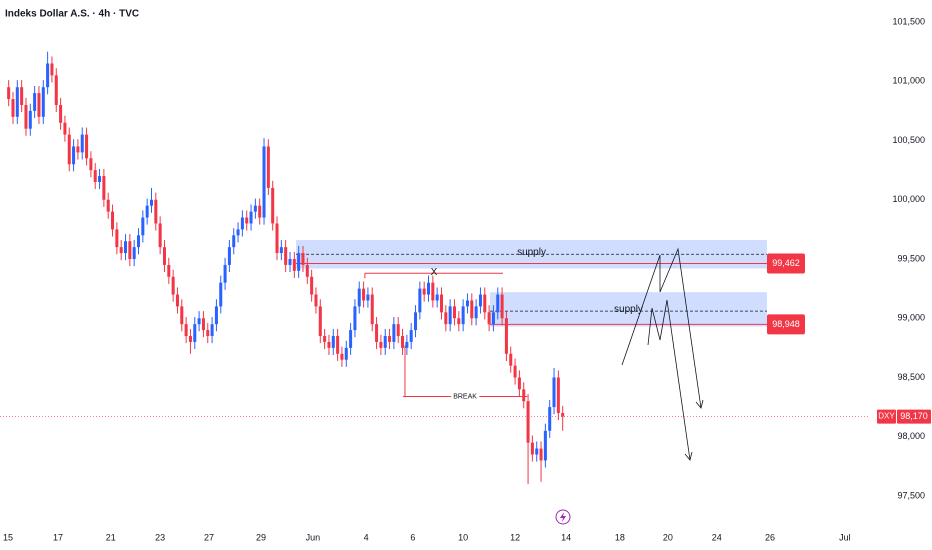 This screenshot has height=550, width=932. Describe the element at coordinates (628, 309) in the screenshot. I see `supply-zone` at that location.